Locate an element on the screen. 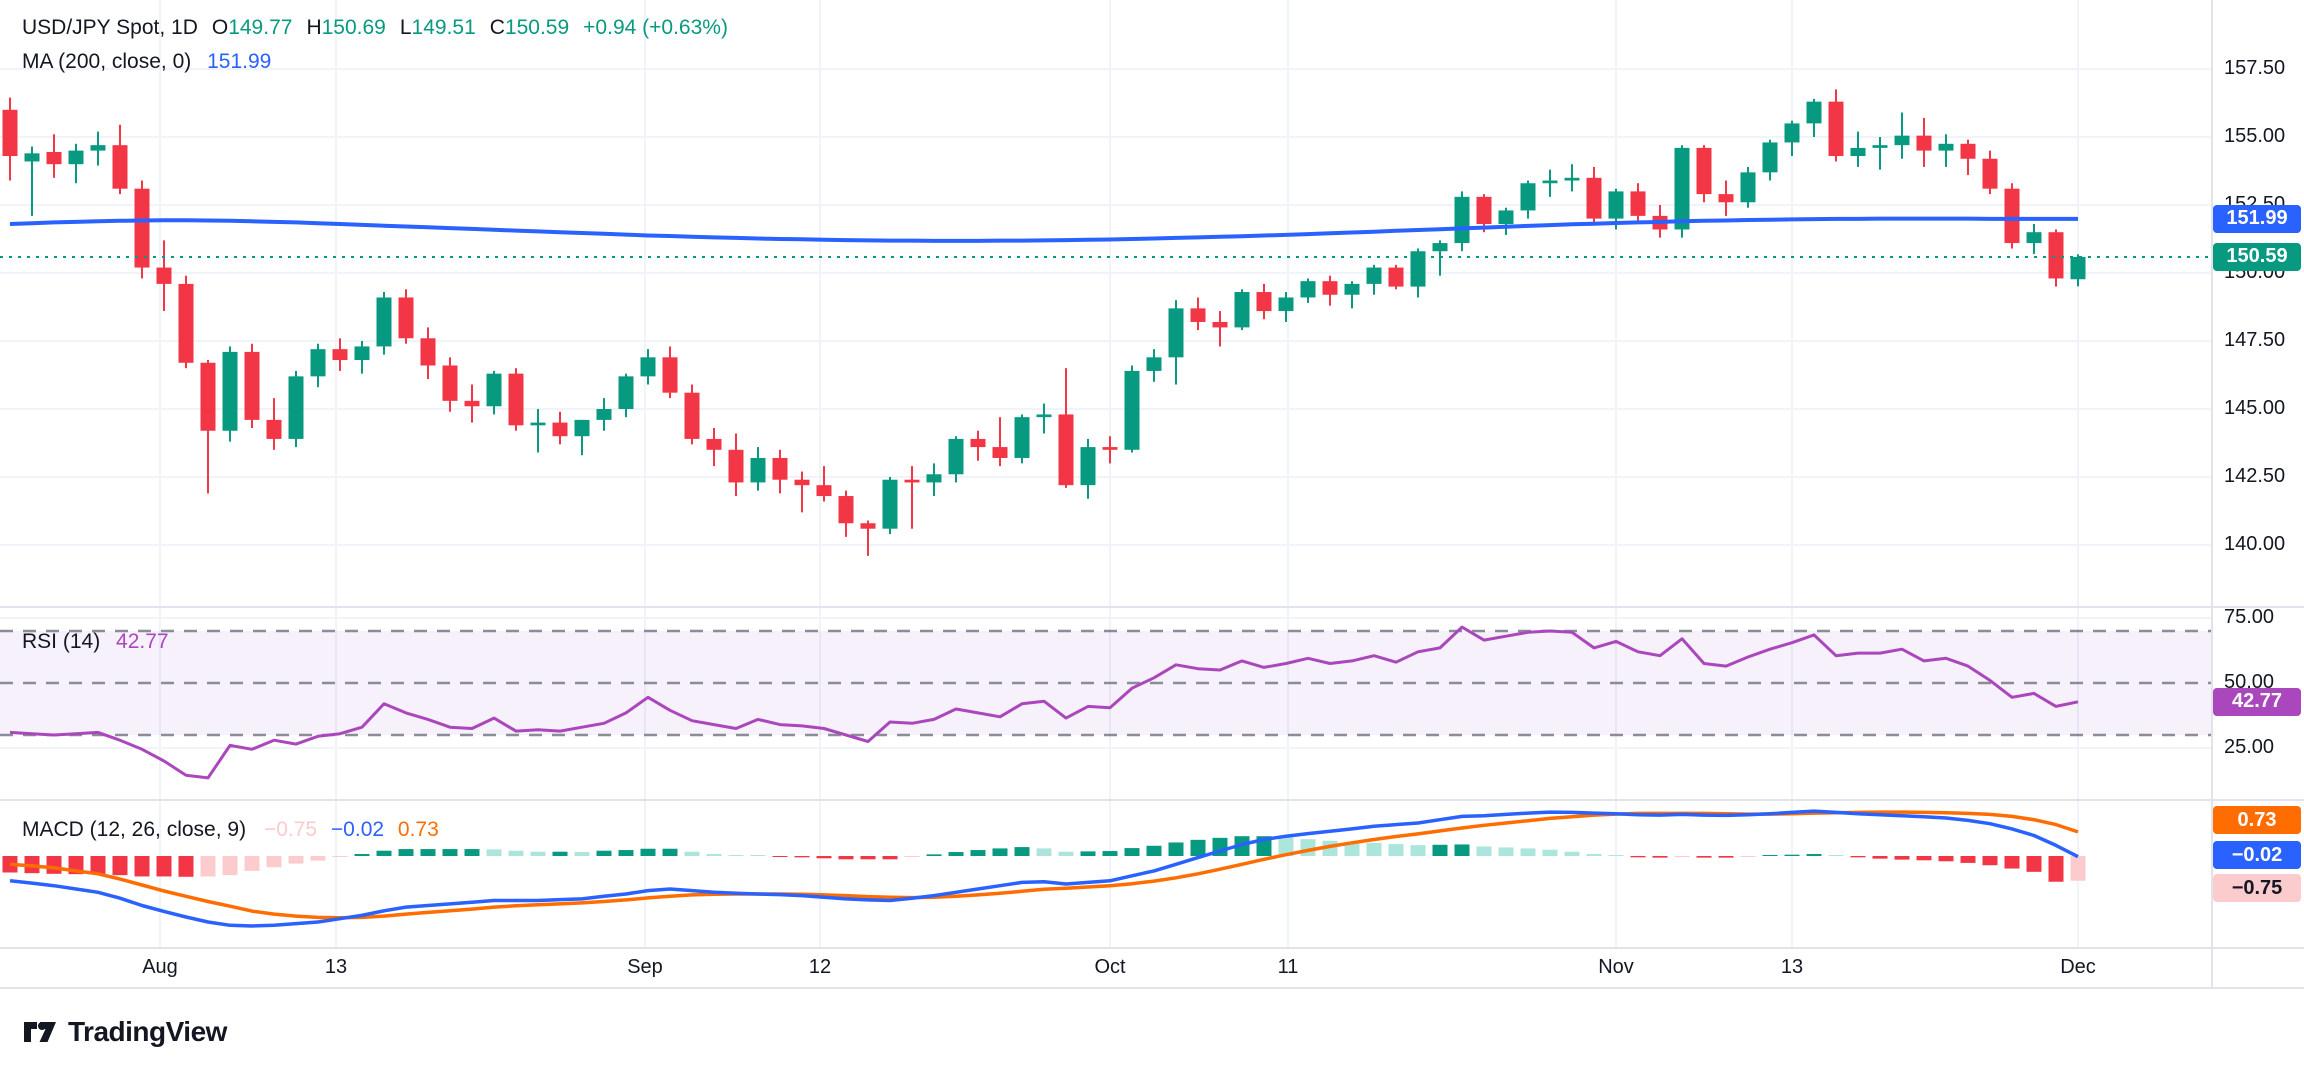 The height and width of the screenshot is (1066, 2304). macd-series is located at coordinates (1044, 868).